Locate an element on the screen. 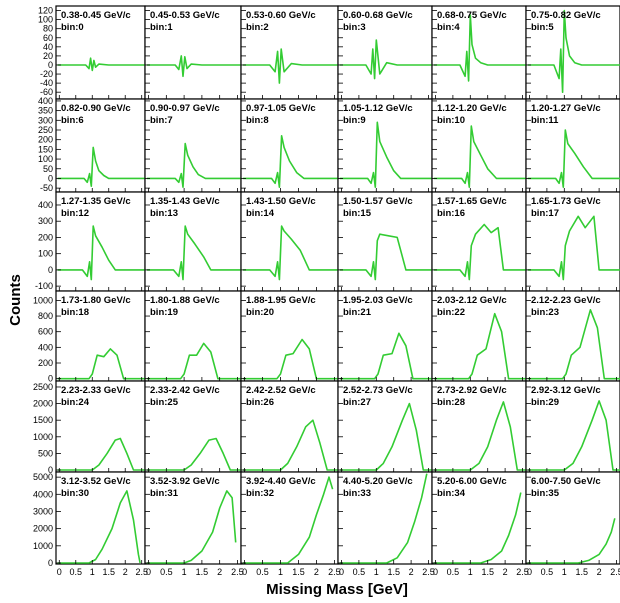 Image resolution: width=620 pixels, height=603 pixels. panel-label: 0.82-0.90 GeV/c is located at coordinates (96, 108).